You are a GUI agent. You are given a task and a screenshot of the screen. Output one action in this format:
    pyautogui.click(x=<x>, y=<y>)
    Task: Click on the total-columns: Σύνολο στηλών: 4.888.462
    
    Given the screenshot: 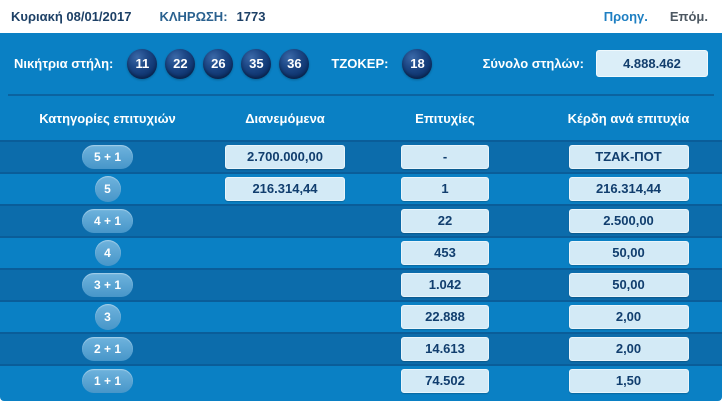 What is the action you would take?
    pyautogui.click(x=595, y=63)
    